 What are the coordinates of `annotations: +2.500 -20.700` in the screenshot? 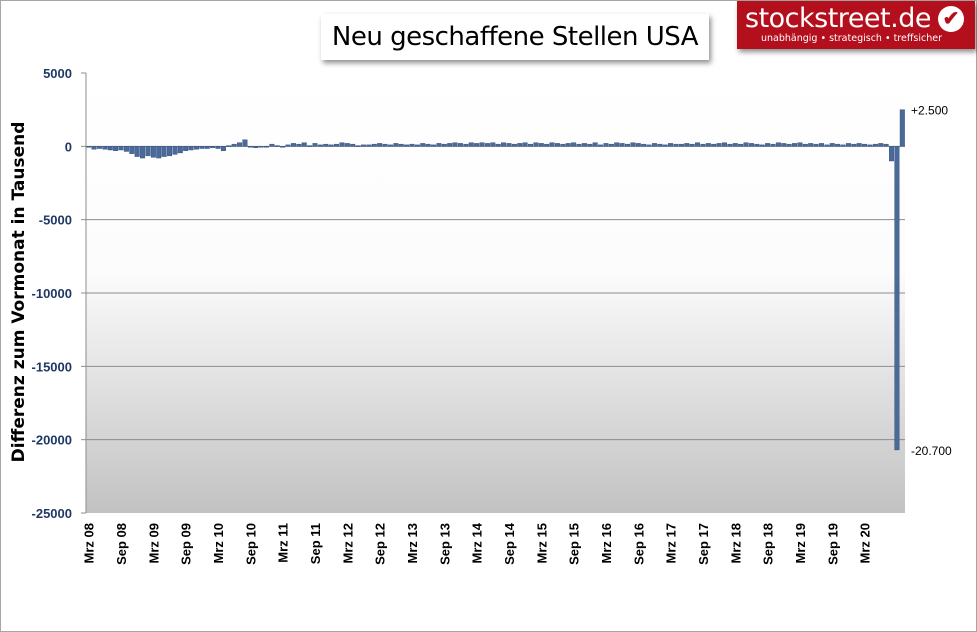 It's located at (931, 281).